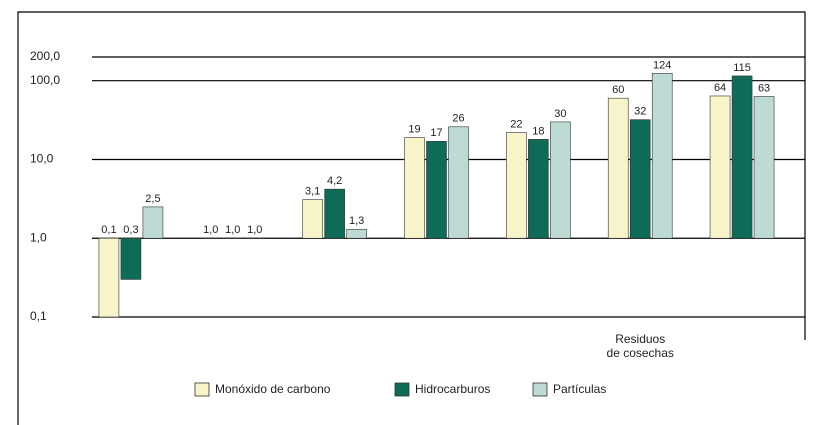 This screenshot has height=425, width=820. What do you see at coordinates (414, 129) in the screenshot?
I see `value-label: 19` at bounding box center [414, 129].